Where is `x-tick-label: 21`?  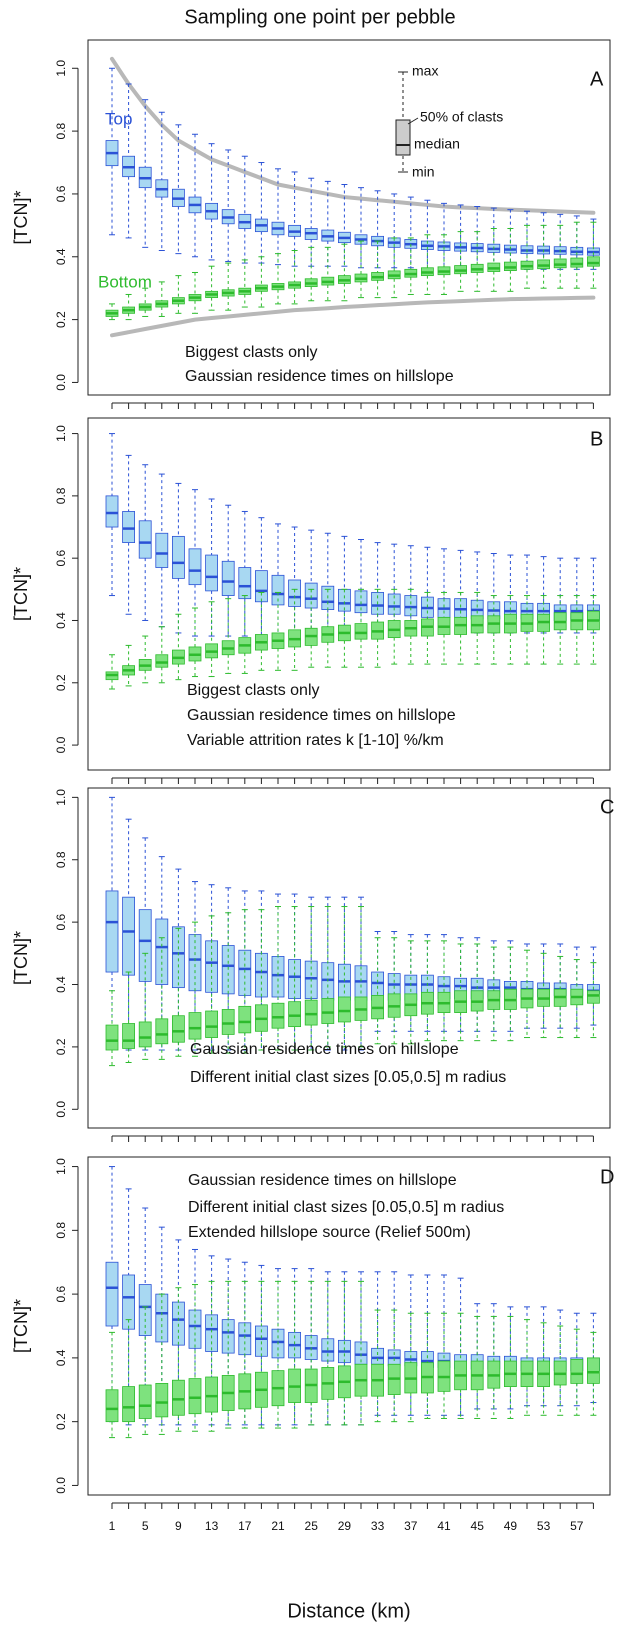 x-tick-label: 21 is located at coordinates (278, 1526).